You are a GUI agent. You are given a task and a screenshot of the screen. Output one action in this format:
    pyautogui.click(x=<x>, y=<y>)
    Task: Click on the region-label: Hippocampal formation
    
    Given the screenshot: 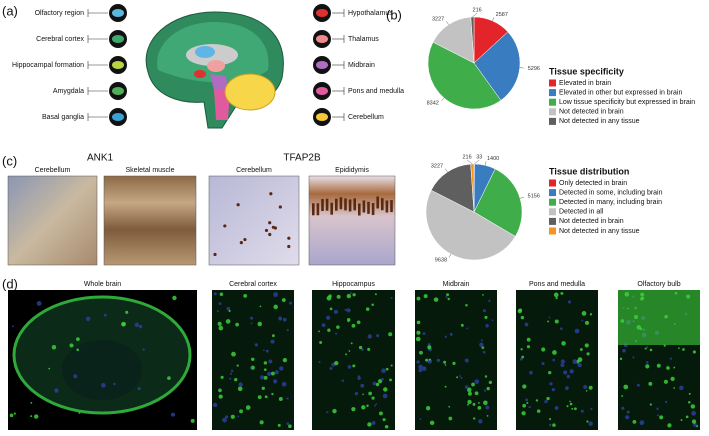 What is the action you would take?
    pyautogui.click(x=48, y=65)
    